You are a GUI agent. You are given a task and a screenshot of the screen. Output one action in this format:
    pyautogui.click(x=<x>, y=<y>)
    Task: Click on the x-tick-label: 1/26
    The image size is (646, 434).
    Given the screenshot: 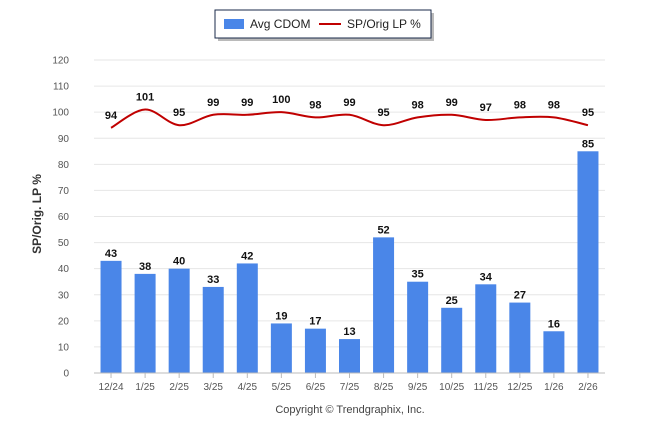 What is the action you would take?
    pyautogui.click(x=554, y=387)
    